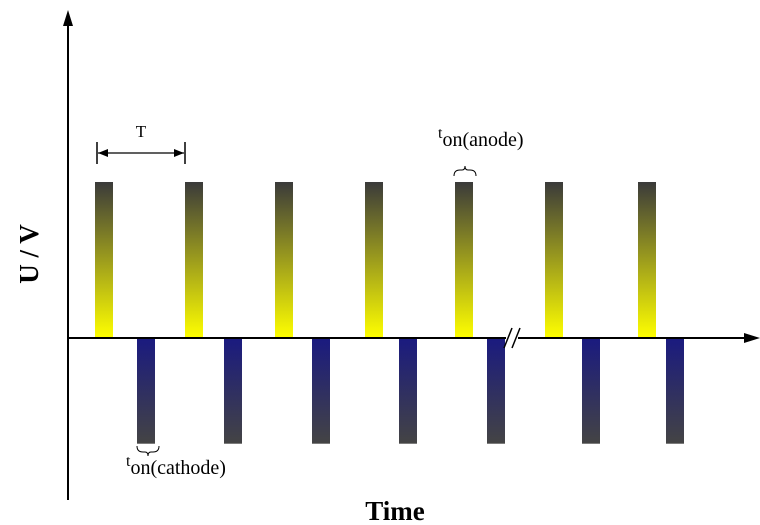 Image resolution: width=760 pixels, height=525 pixels. I want to click on x-axis-arrow, so click(752, 338).